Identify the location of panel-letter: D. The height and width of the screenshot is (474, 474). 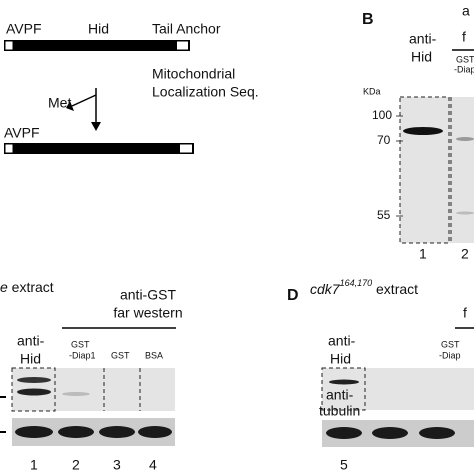
(293, 295).